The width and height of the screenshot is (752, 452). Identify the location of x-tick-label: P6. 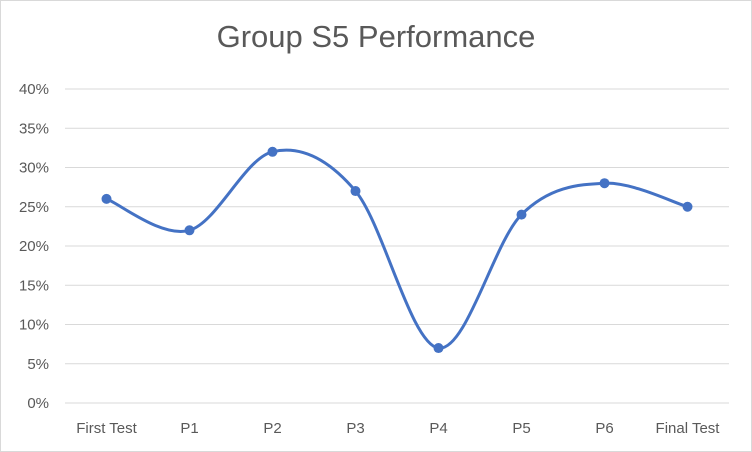
(604, 428).